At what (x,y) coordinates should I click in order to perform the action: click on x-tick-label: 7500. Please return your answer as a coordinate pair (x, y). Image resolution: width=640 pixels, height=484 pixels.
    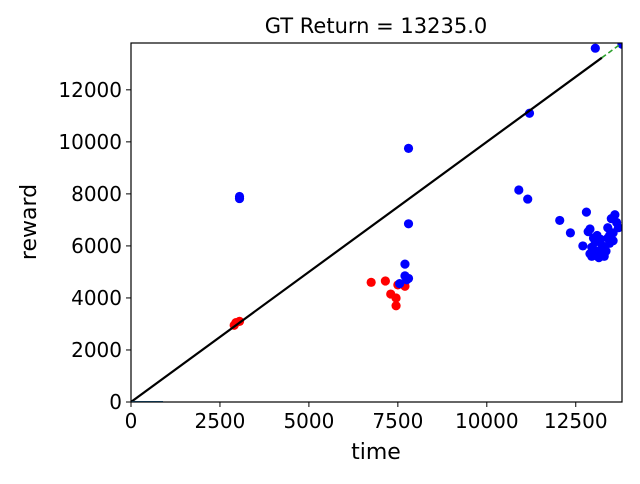
    Looking at the image, I should click on (397, 421).